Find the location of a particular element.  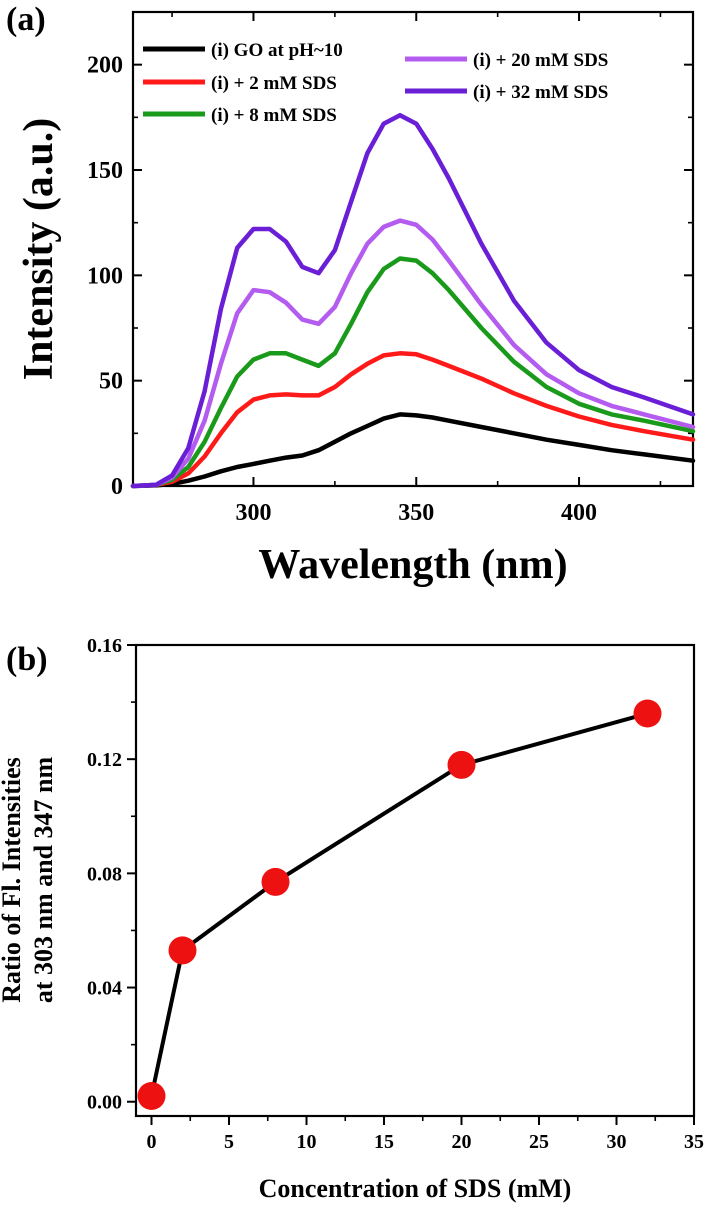

panel-a-y-axis-title: Intensity (a.u.) is located at coordinates (39, 249).